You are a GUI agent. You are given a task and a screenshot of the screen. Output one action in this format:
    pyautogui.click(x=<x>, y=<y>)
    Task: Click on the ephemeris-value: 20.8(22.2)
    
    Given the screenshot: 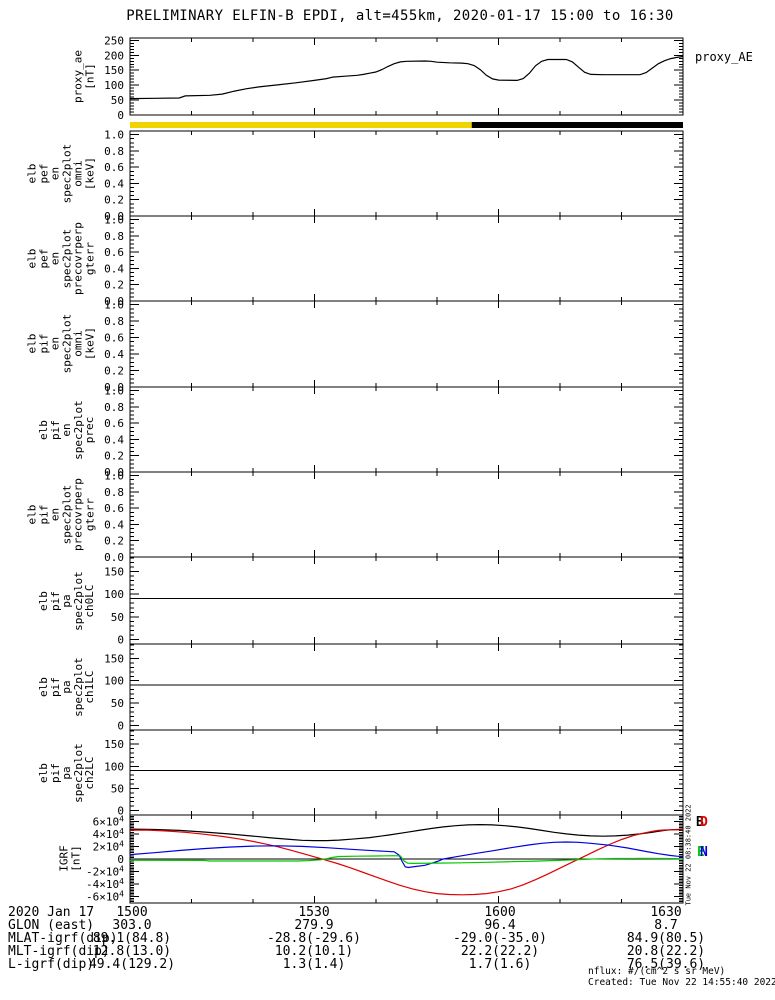 What is the action you would take?
    pyautogui.click(x=666, y=951)
    